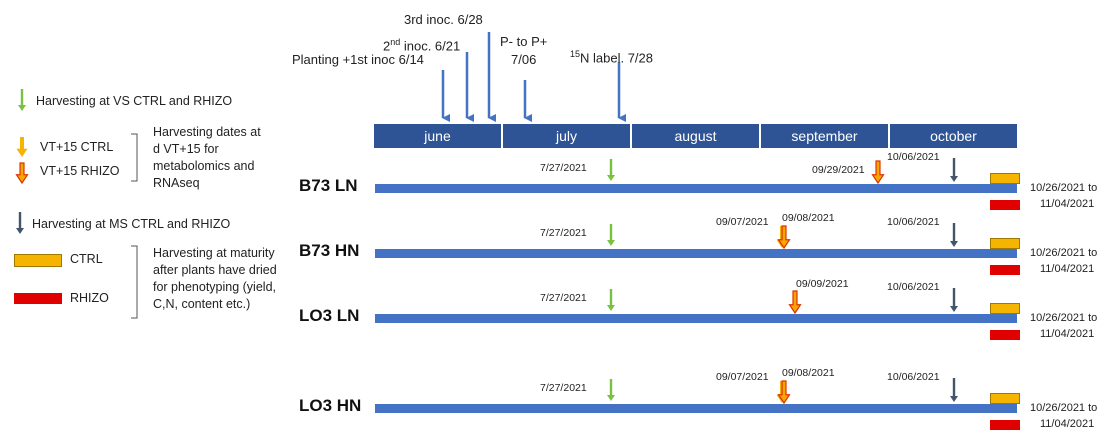 The image size is (1116, 438). What do you see at coordinates (134, 157) in the screenshot?
I see `vt-bracket` at bounding box center [134, 157].